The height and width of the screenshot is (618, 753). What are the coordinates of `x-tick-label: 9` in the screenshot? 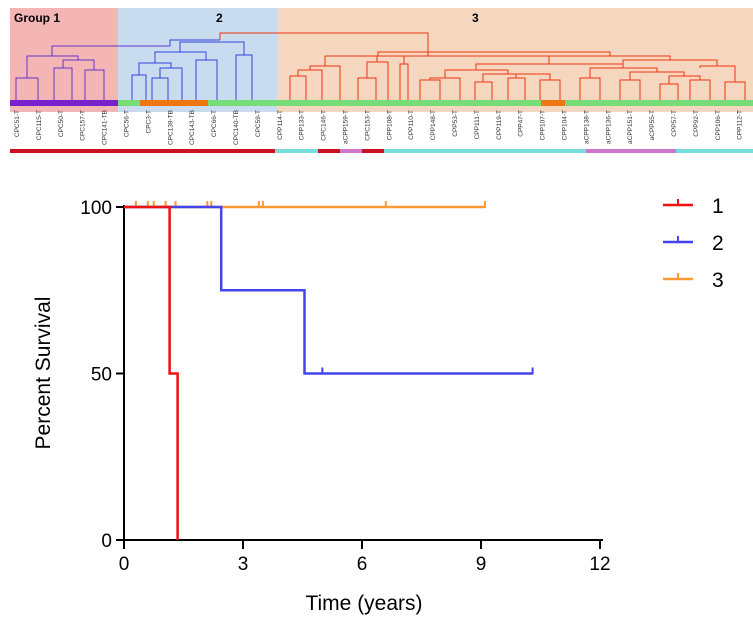 It's located at (481, 564).